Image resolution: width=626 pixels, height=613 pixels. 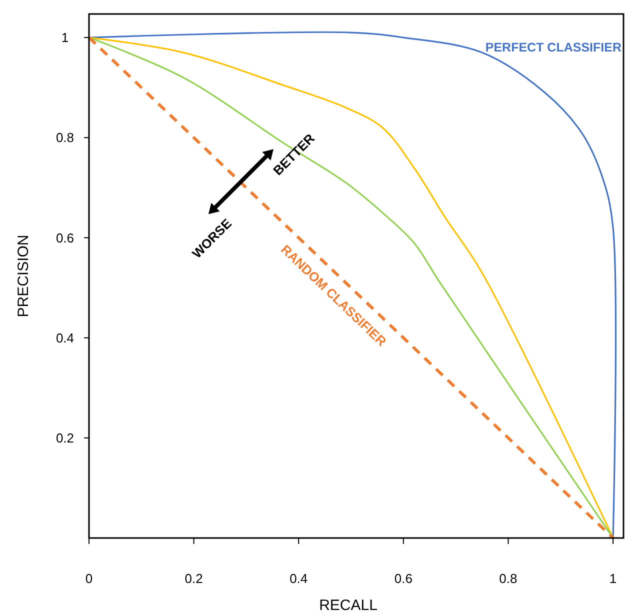 I want to click on x-tick-label: 0, so click(x=89, y=578).